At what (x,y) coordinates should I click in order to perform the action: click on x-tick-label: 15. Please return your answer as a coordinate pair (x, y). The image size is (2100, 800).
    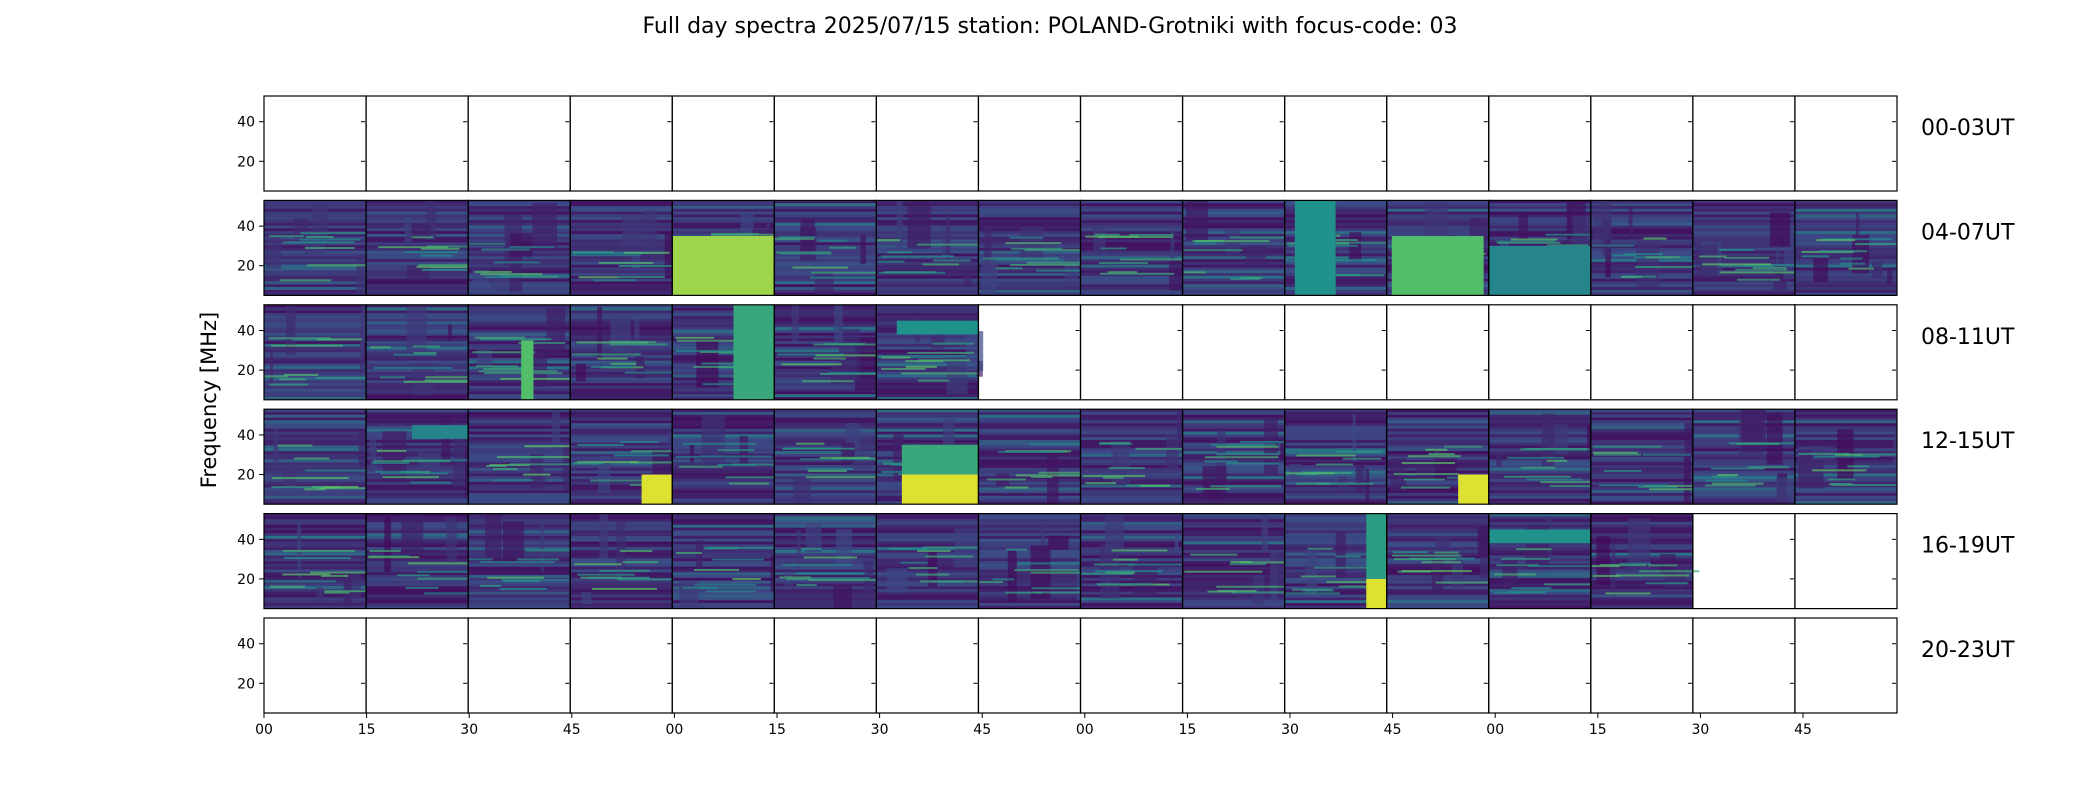
    Looking at the image, I should click on (777, 730).